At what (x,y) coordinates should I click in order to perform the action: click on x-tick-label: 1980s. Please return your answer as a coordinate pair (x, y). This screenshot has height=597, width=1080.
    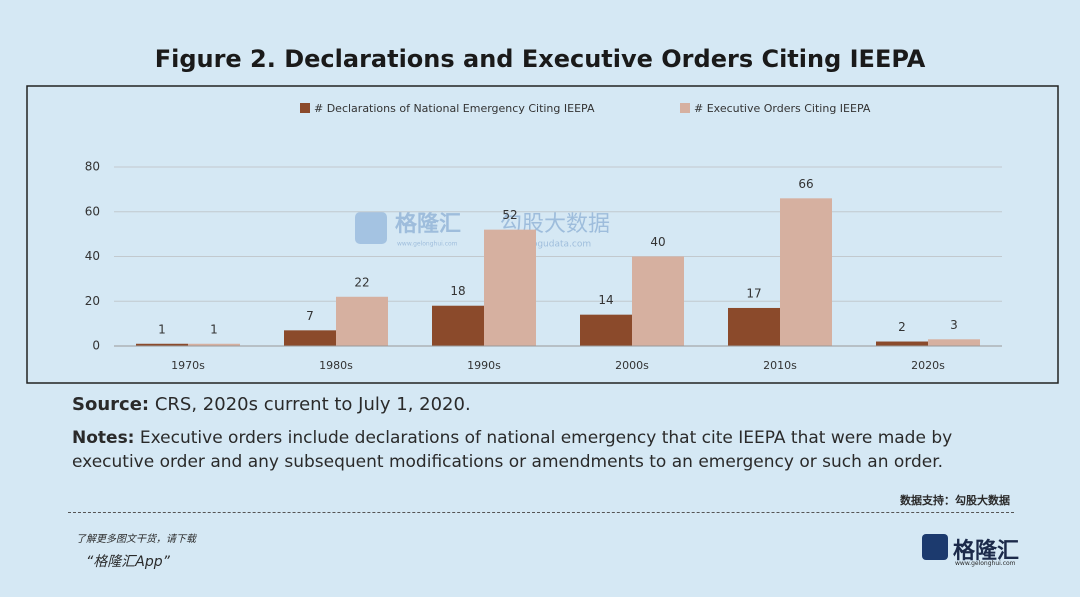
    Looking at the image, I should click on (336, 365).